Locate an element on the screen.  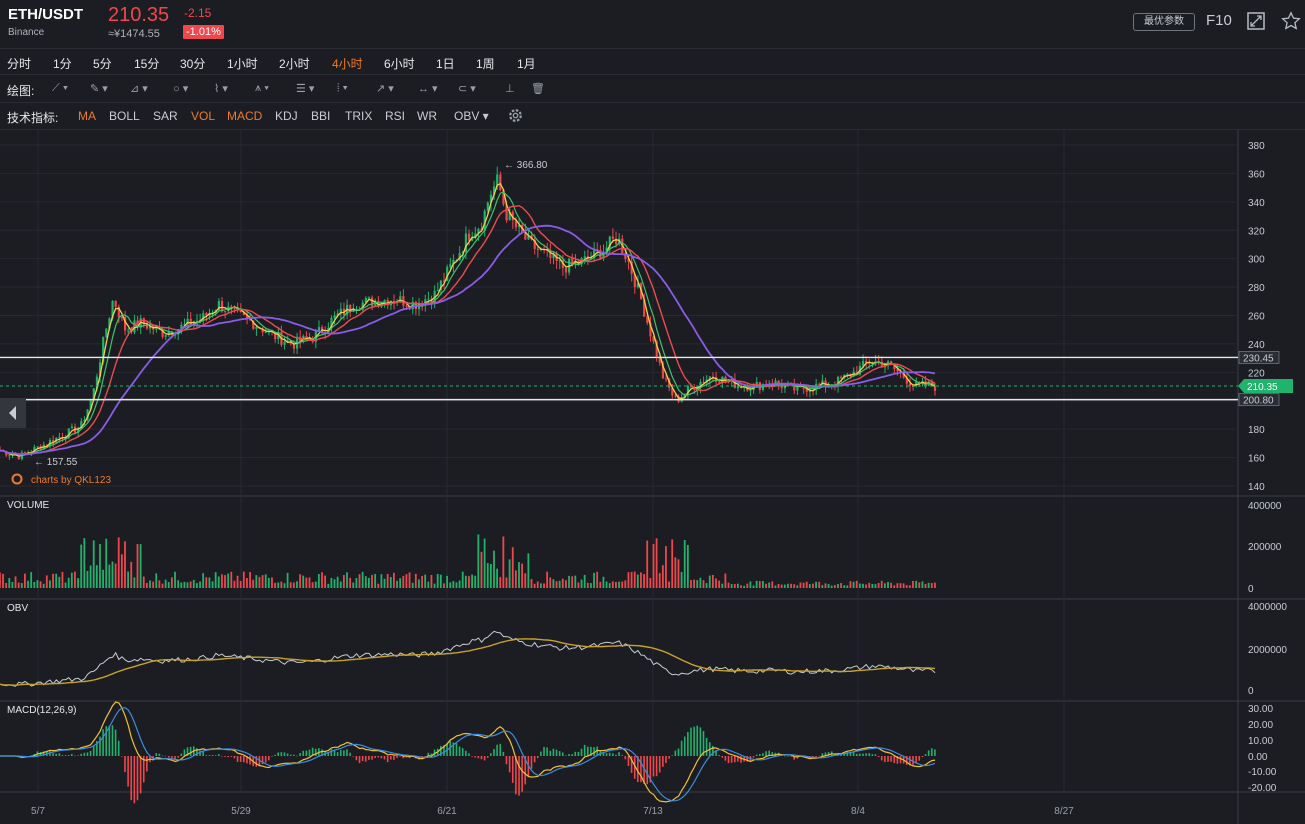
indicator-macd: MACD is located at coordinates (245, 116).